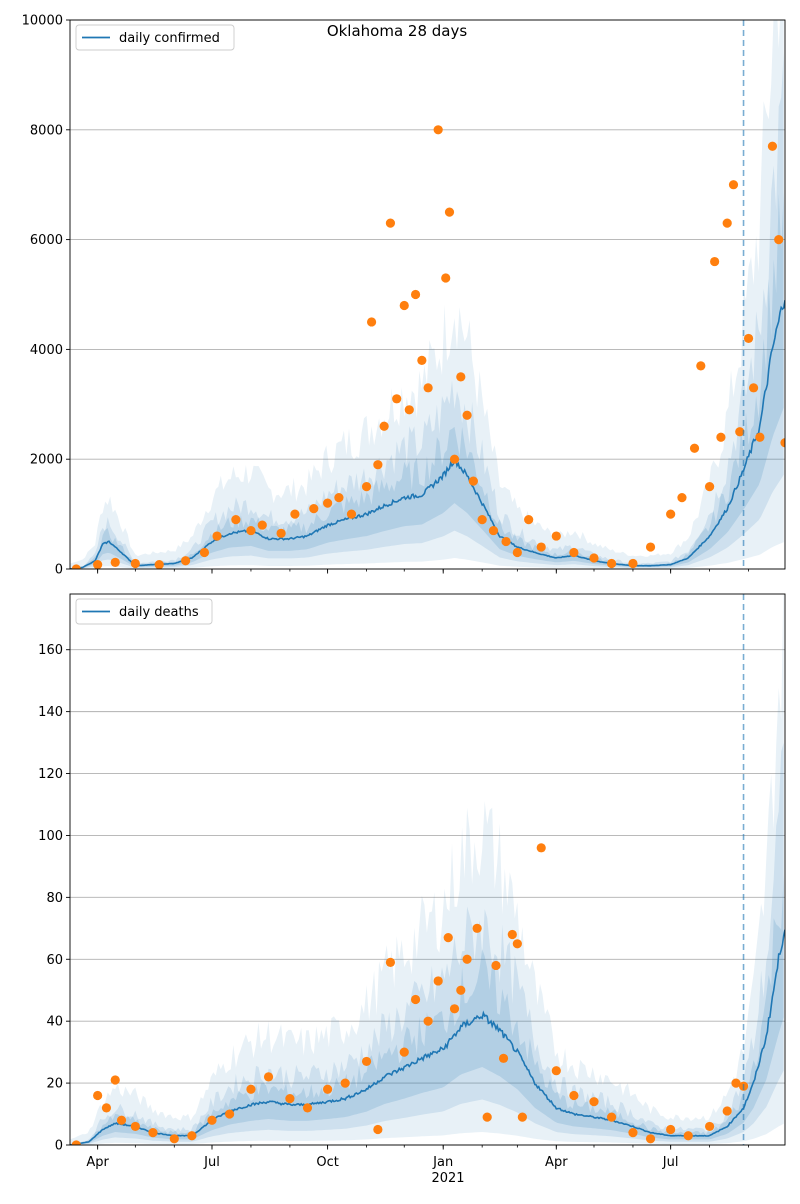  What do you see at coordinates (50, 712) in the screenshot?
I see `y-tick-label: 140` at bounding box center [50, 712].